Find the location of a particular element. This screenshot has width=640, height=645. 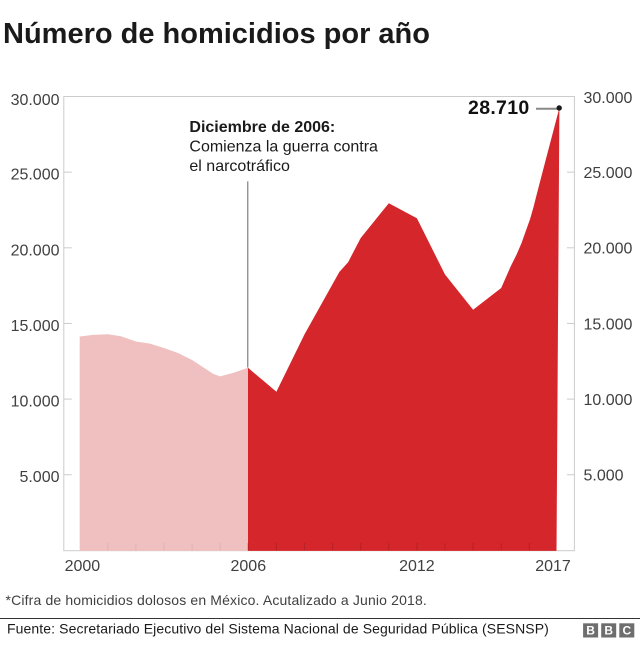

svg-text: 2017 is located at coordinates (553, 566).